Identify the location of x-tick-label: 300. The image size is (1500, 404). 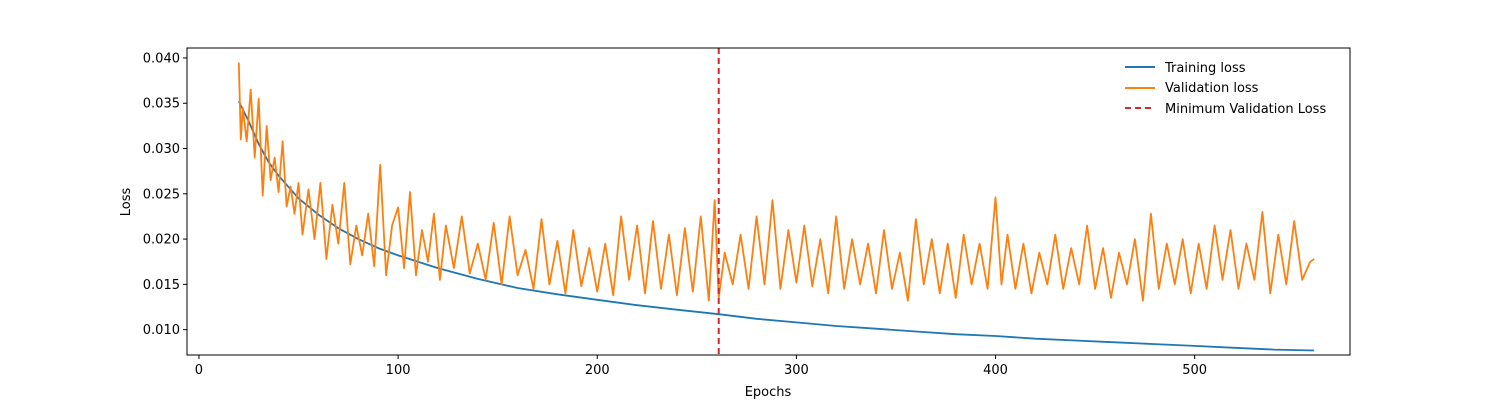
(796, 370).